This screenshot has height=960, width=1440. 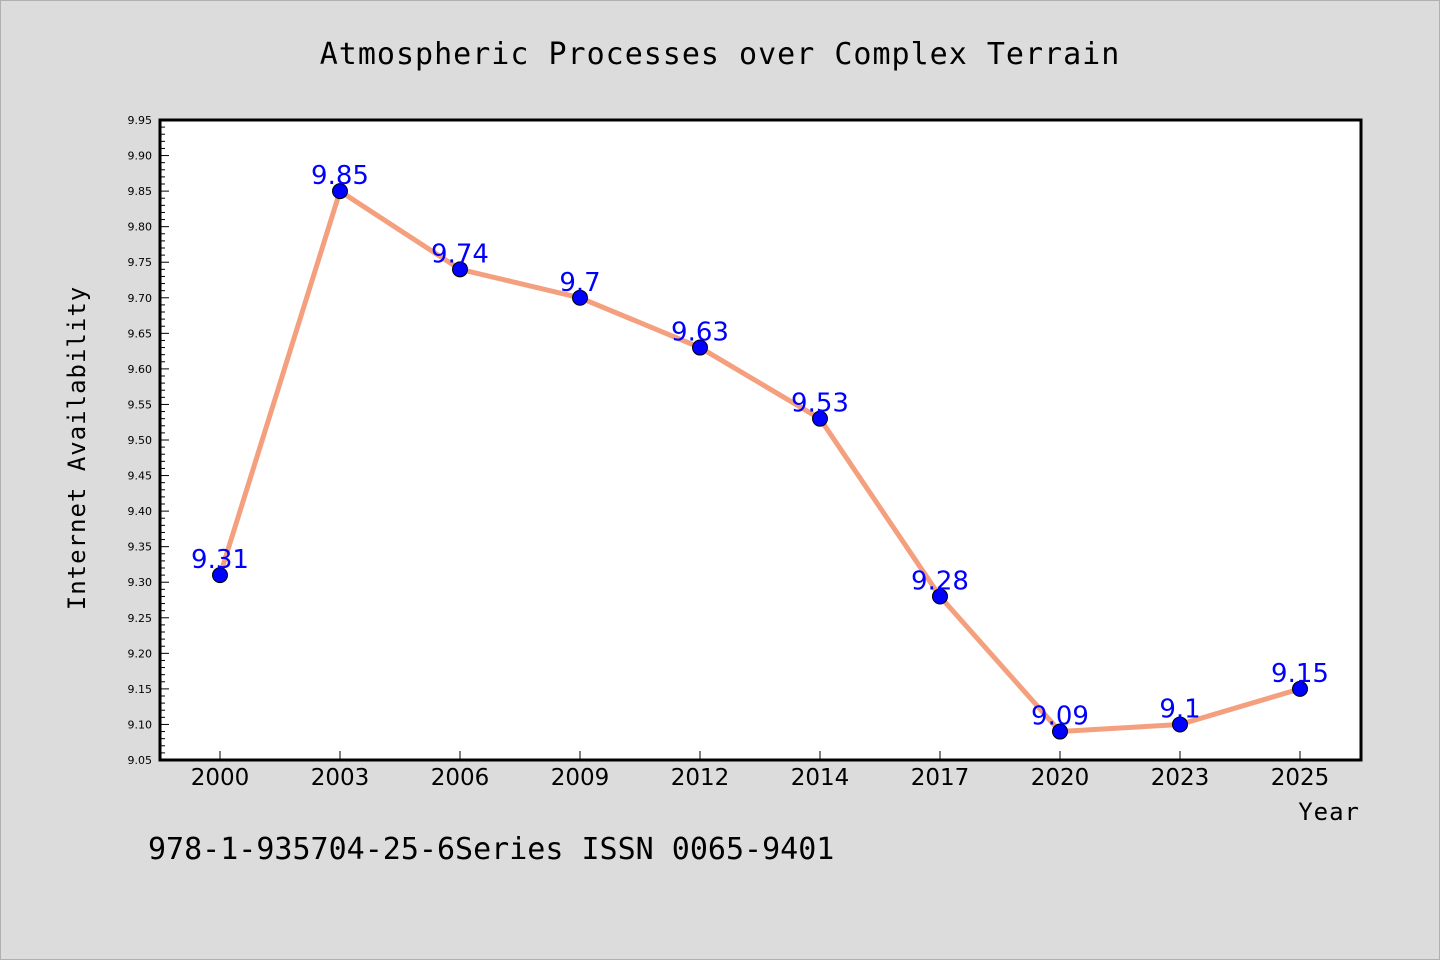 I want to click on y-tick-label: 9.90, so click(x=140, y=156).